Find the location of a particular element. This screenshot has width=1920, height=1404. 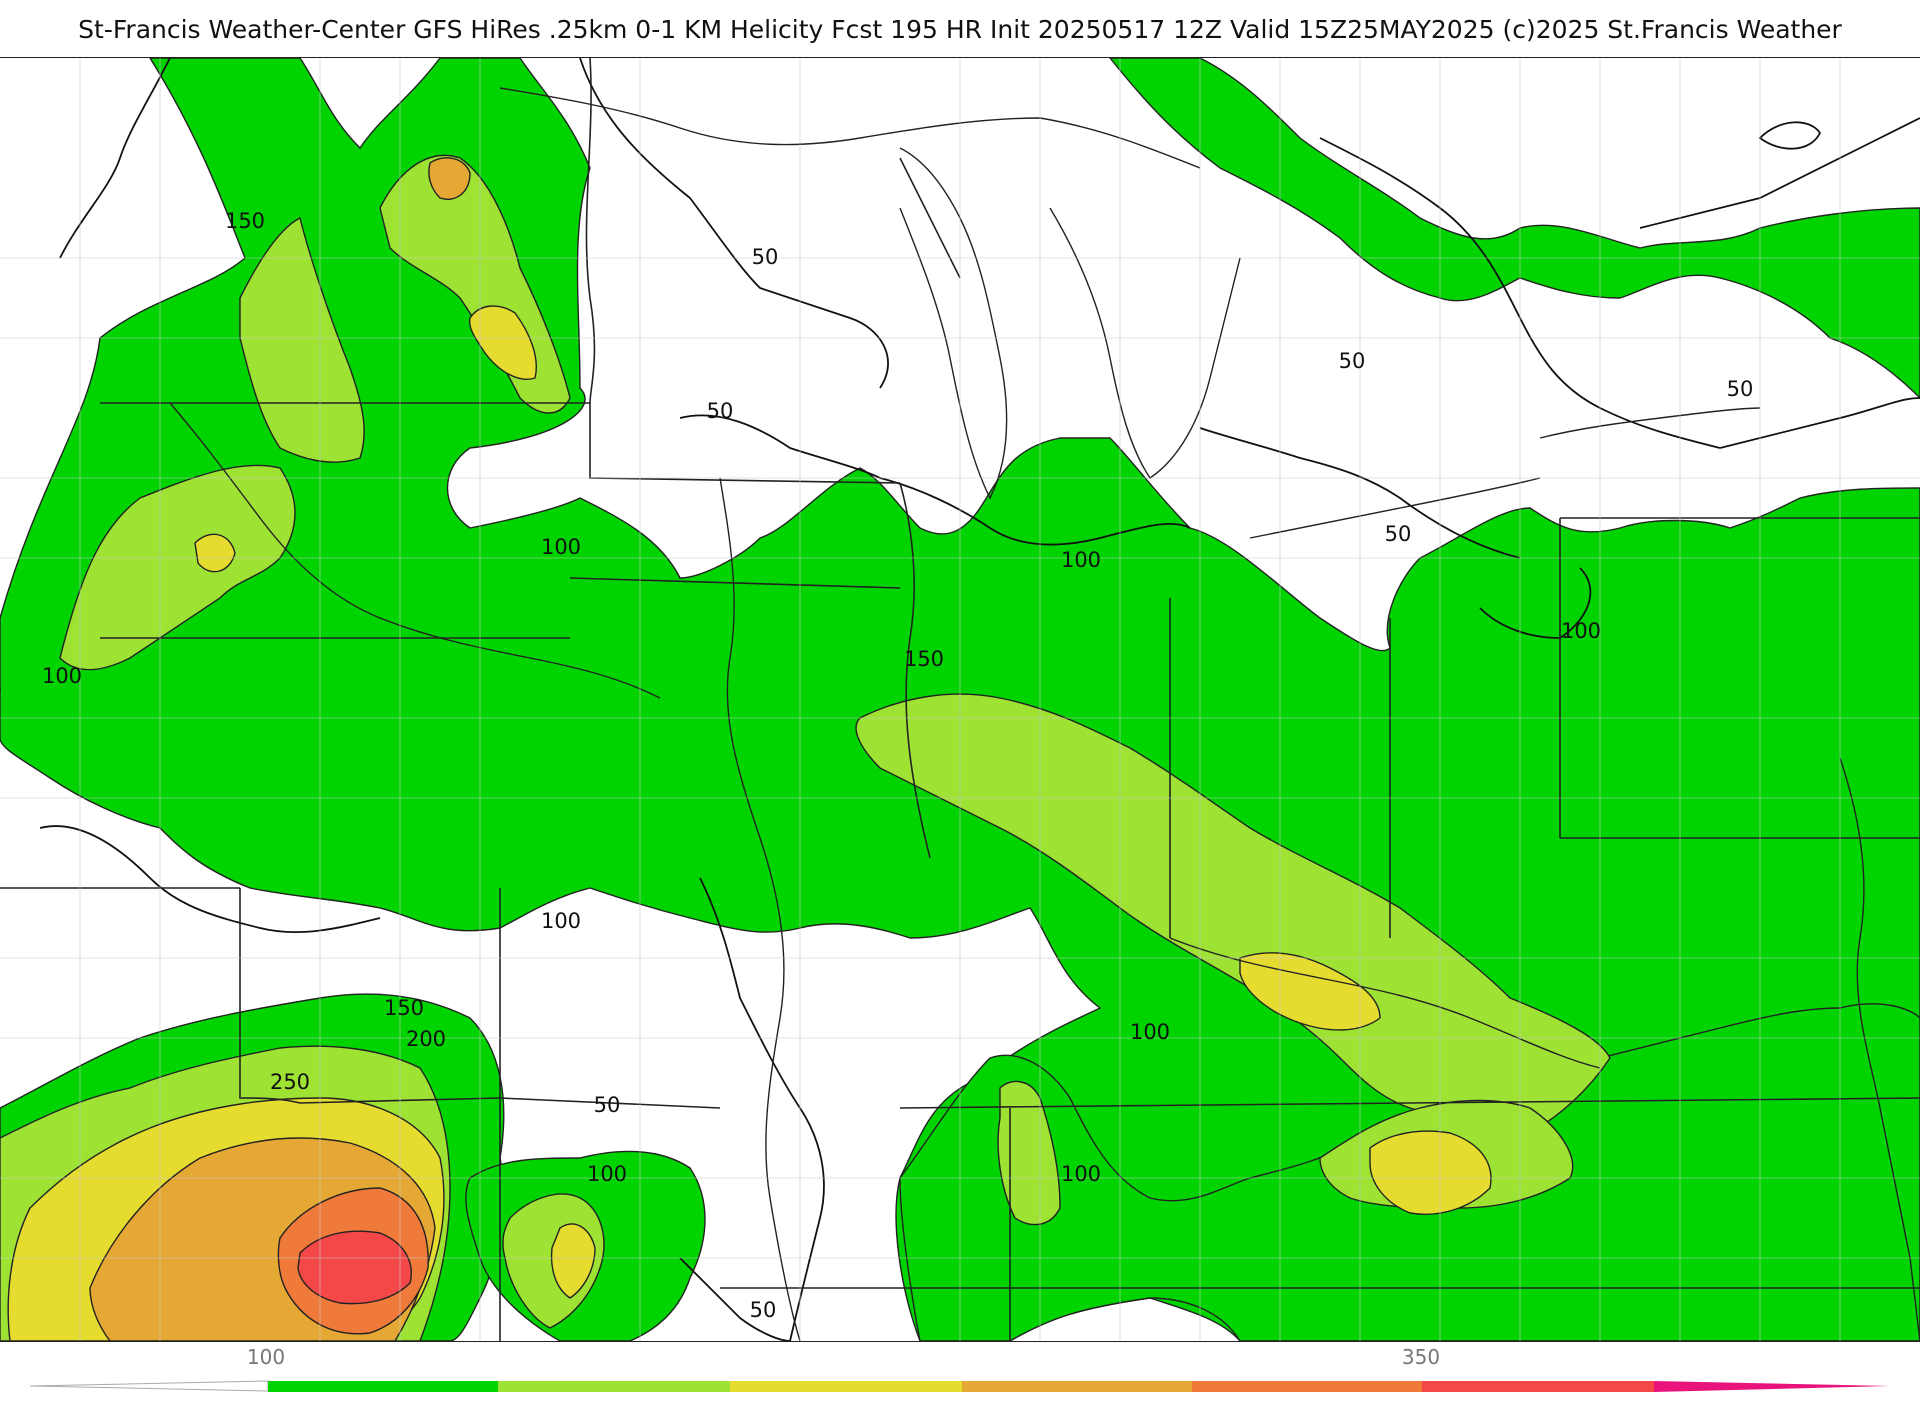

region-250-minnesota is located at coordinates (449, 178).